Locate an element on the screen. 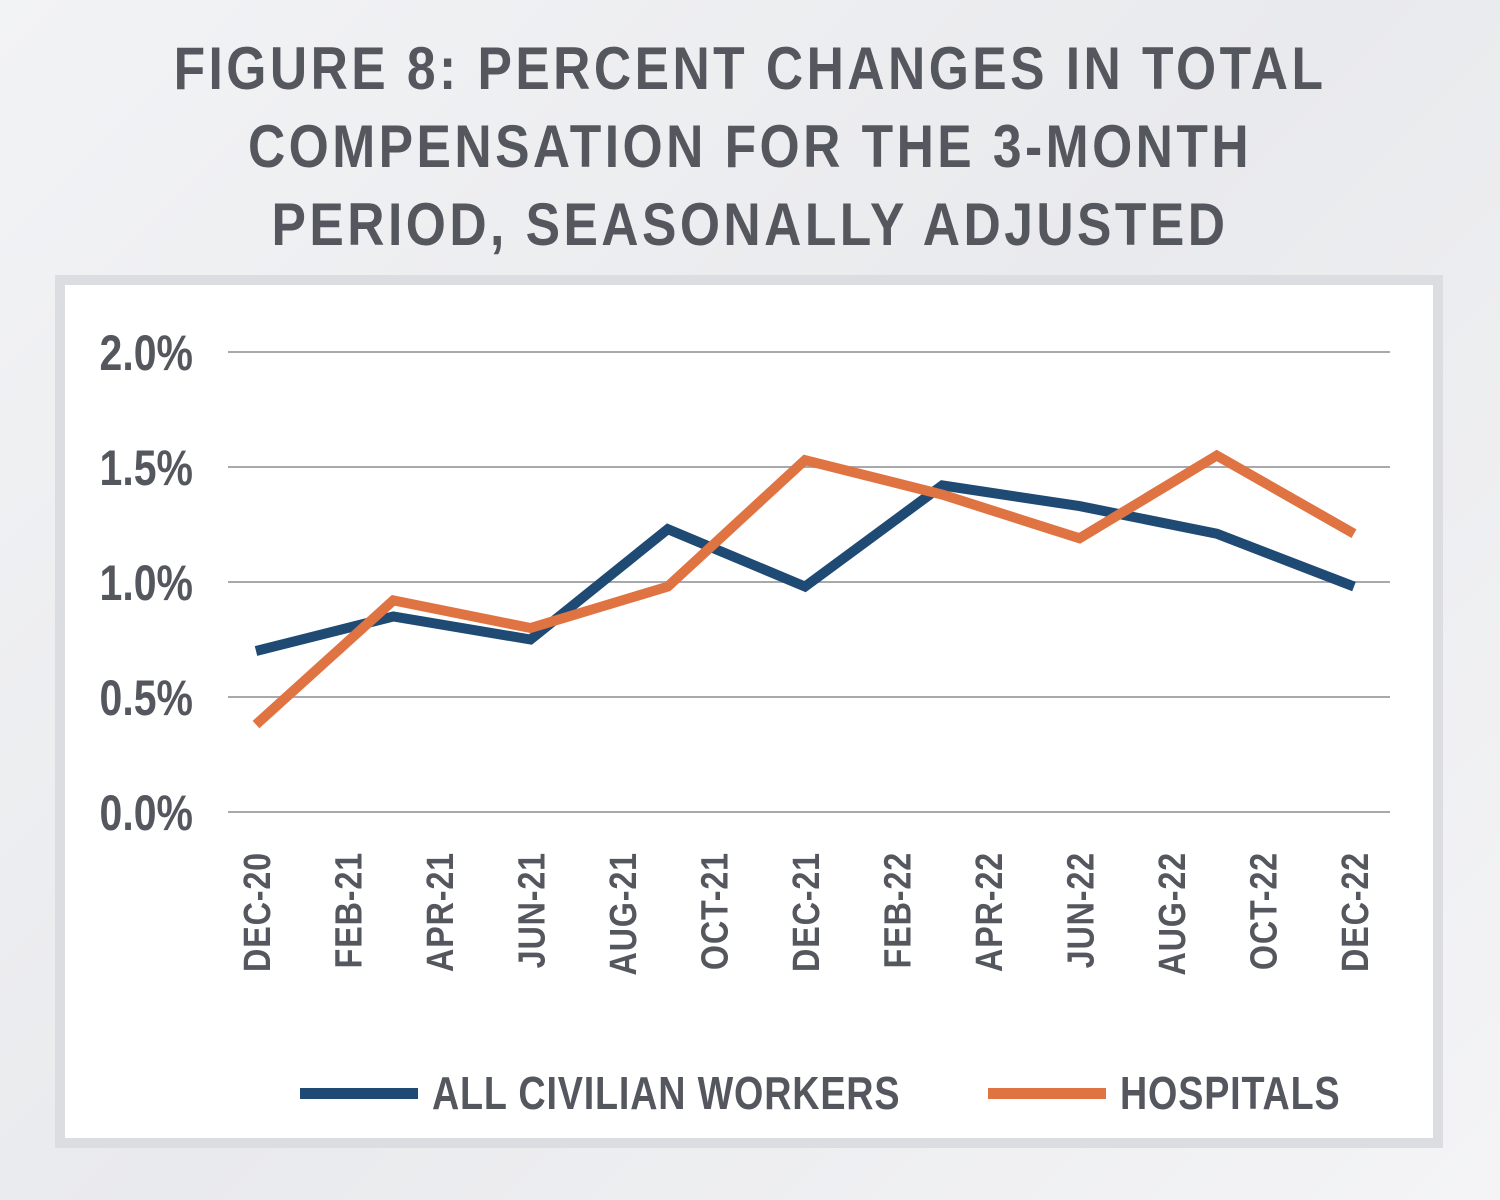 The image size is (1500, 1200). x-tick-label: OCT-22 is located at coordinates (1264, 911).